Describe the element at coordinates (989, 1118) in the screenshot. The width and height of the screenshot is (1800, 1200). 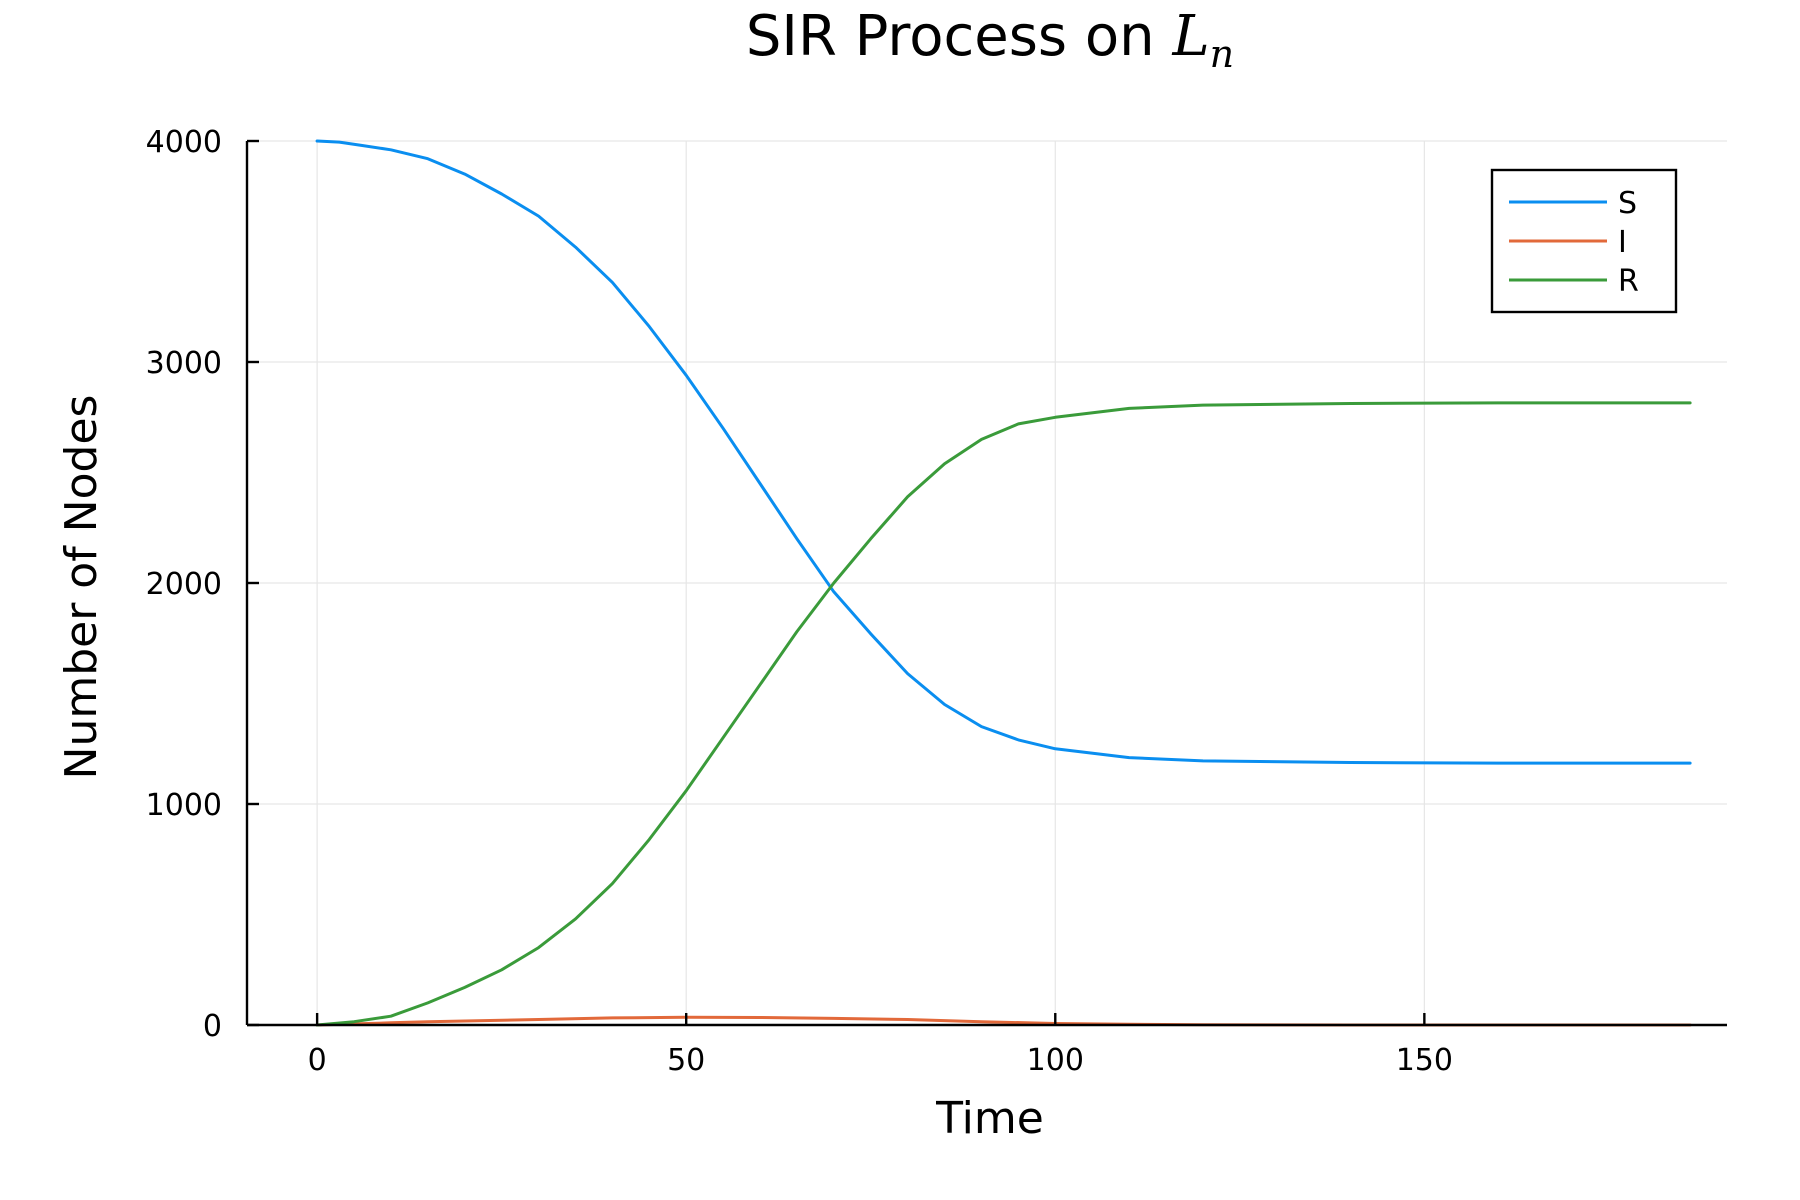
I see `x-axis-title: Time` at that location.